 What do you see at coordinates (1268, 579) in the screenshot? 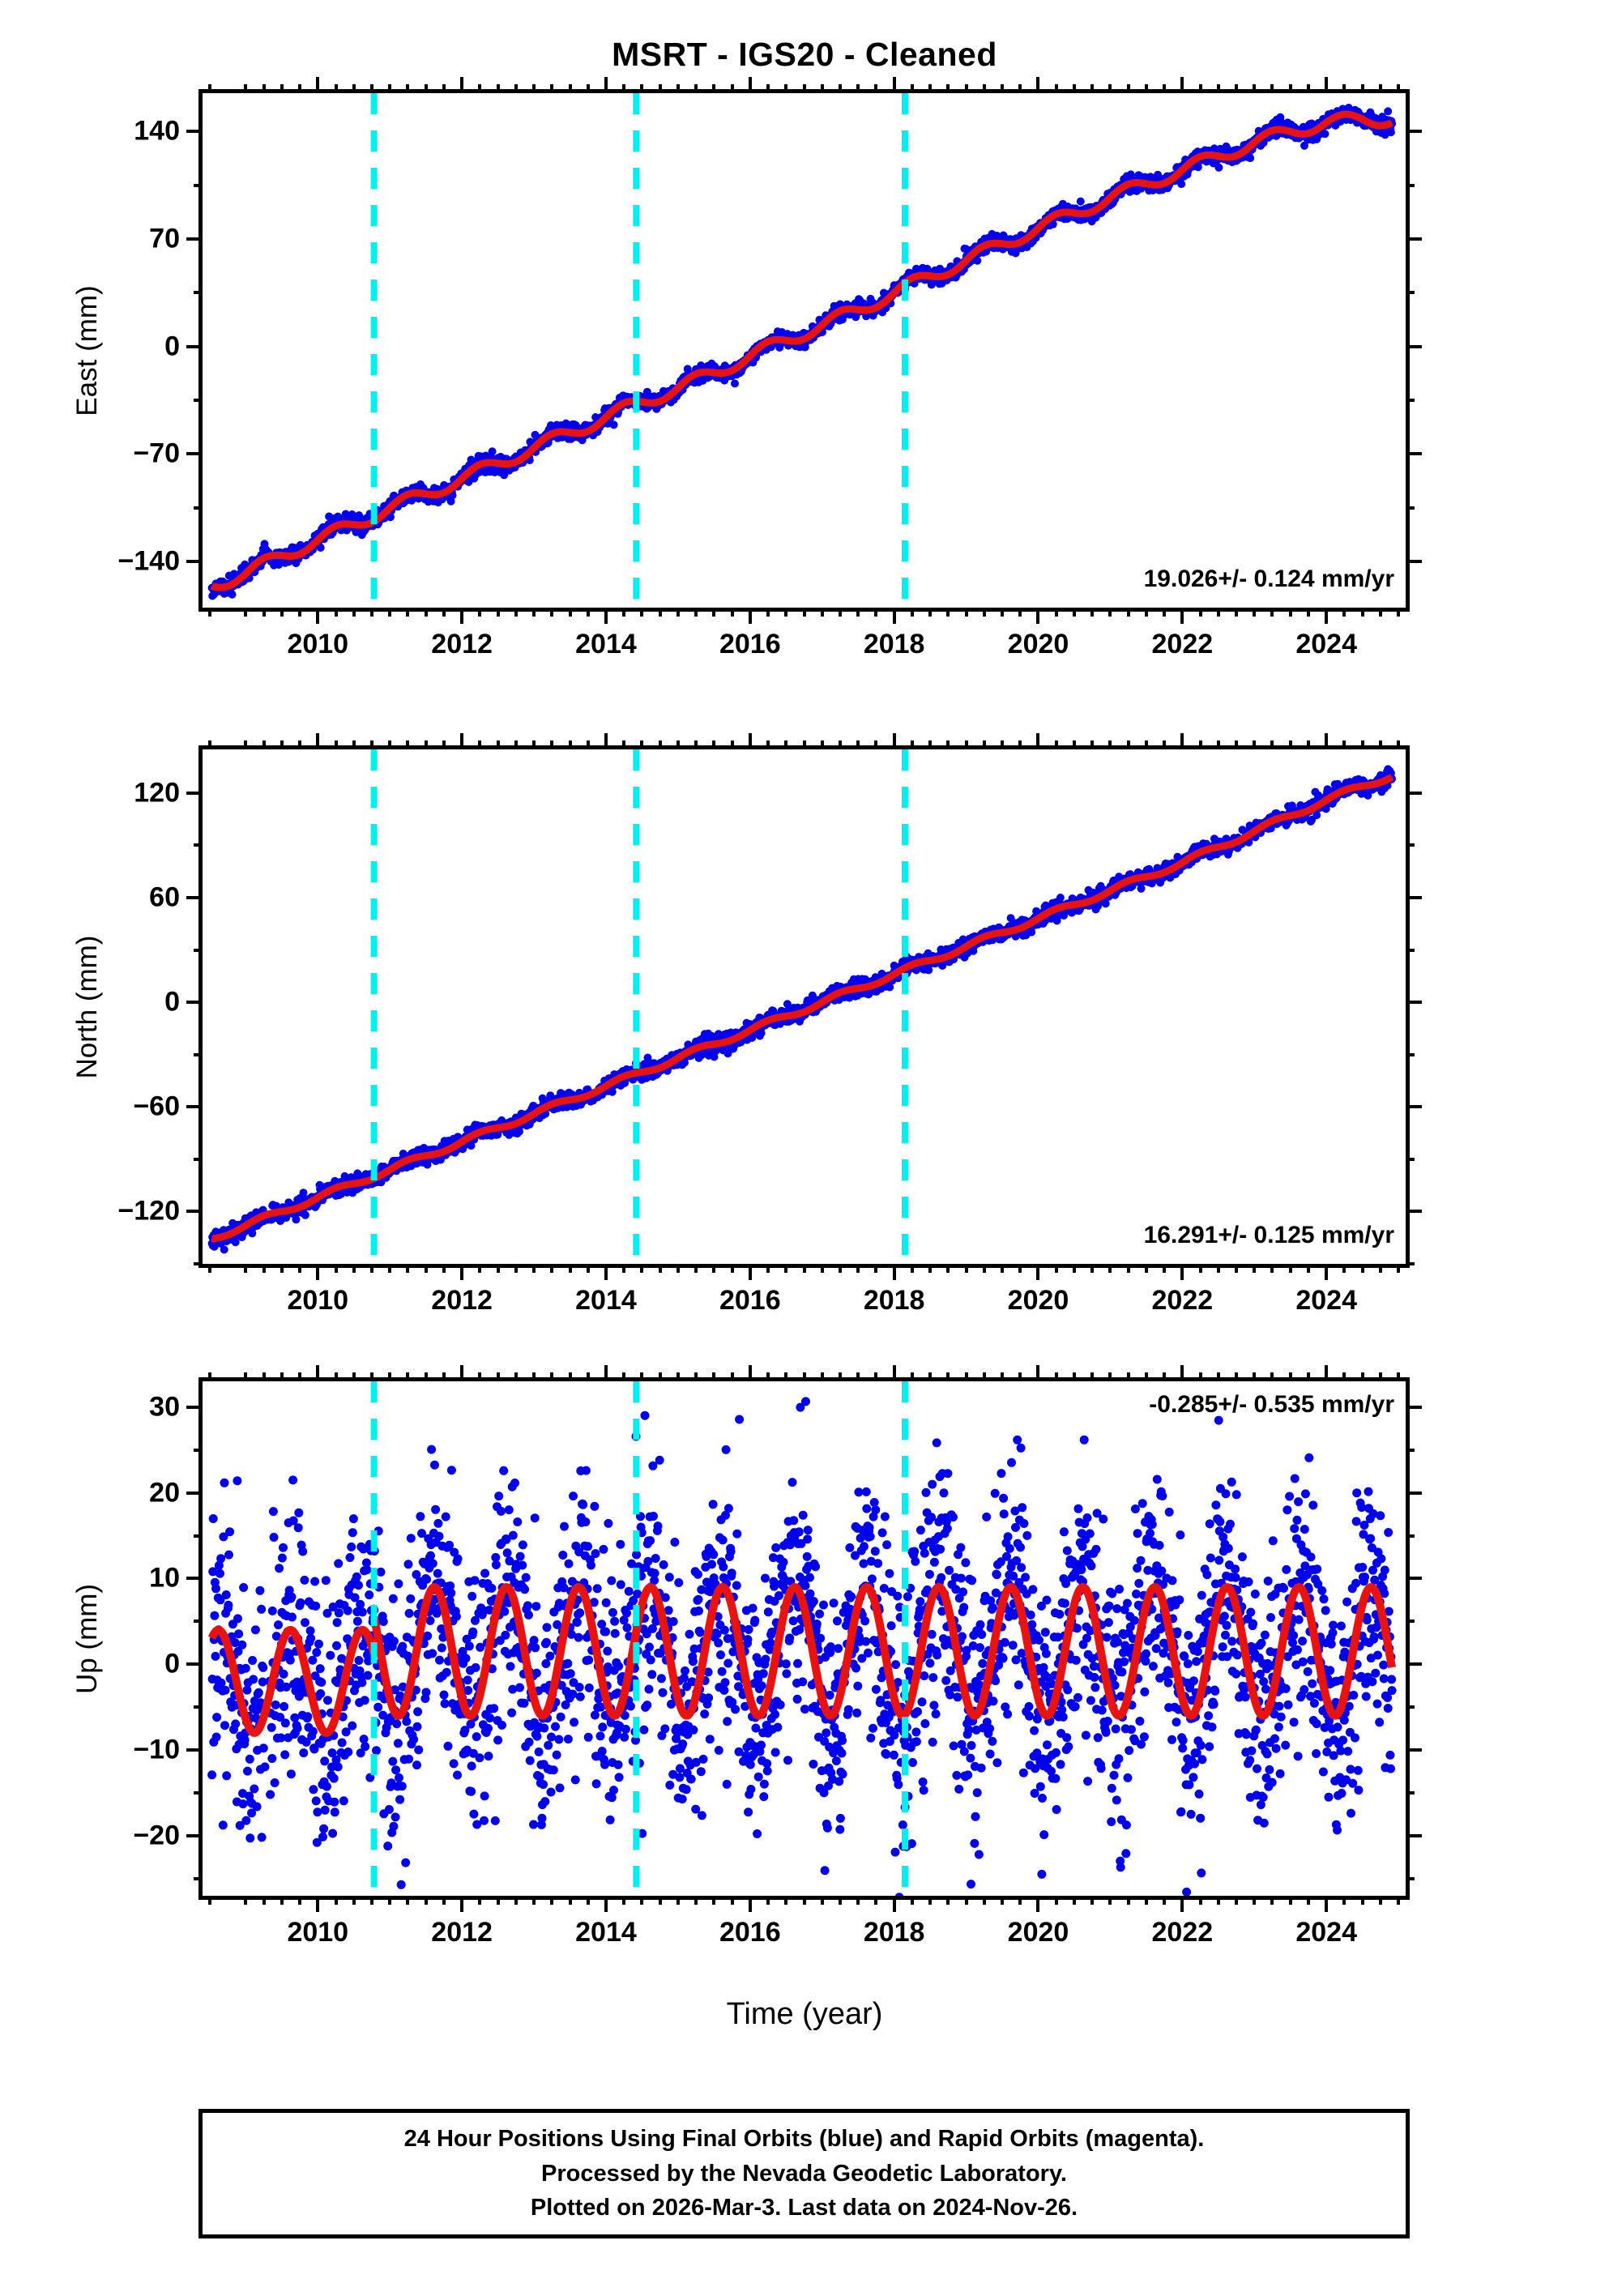
I see `east-rate-annotation: 19.026+/- 0.124 mm/yr` at bounding box center [1268, 579].